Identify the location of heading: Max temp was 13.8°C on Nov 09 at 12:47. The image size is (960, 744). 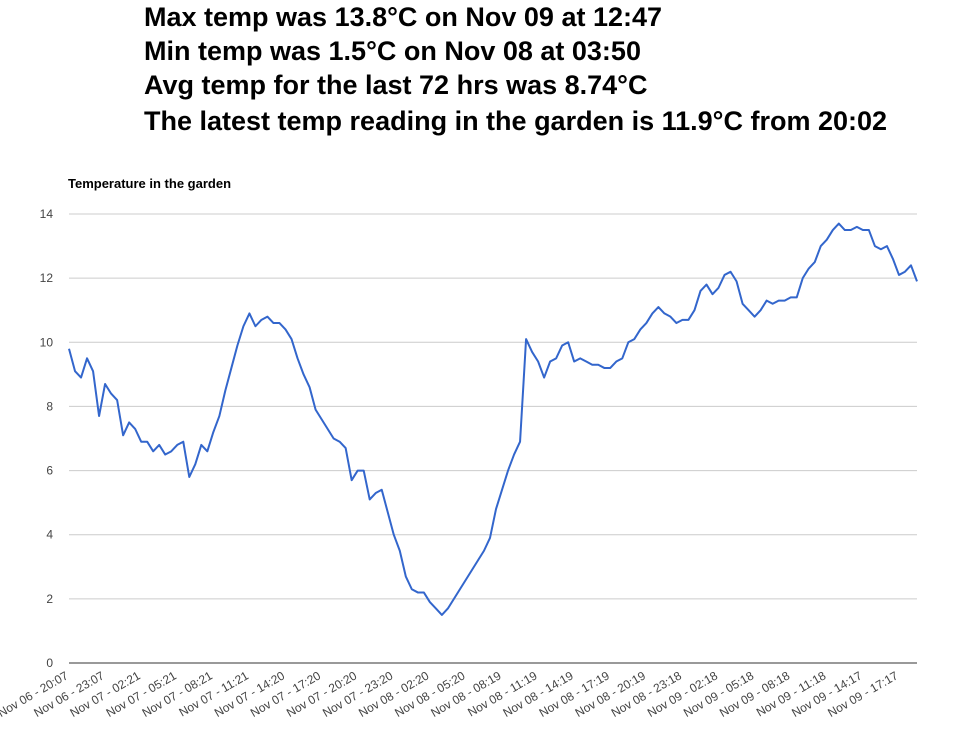
(403, 17).